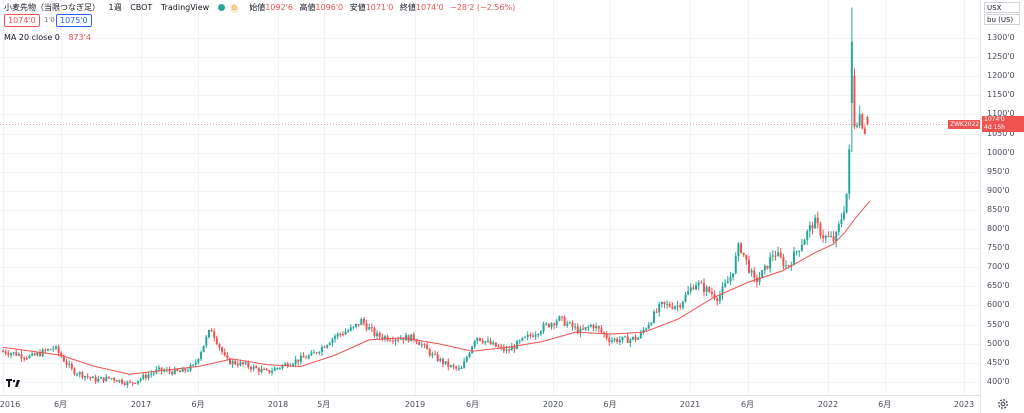  Describe the element at coordinates (52, 7) in the screenshot. I see `symbol-title: 小麦先物（当限つなぎ足）` at that location.